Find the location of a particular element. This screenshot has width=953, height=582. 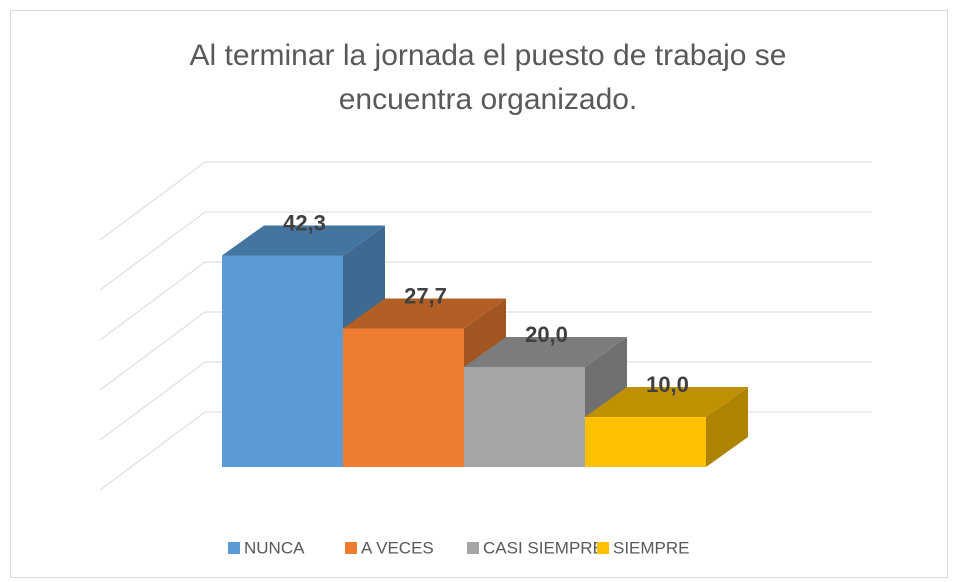

bar-side is located at coordinates (727, 427).